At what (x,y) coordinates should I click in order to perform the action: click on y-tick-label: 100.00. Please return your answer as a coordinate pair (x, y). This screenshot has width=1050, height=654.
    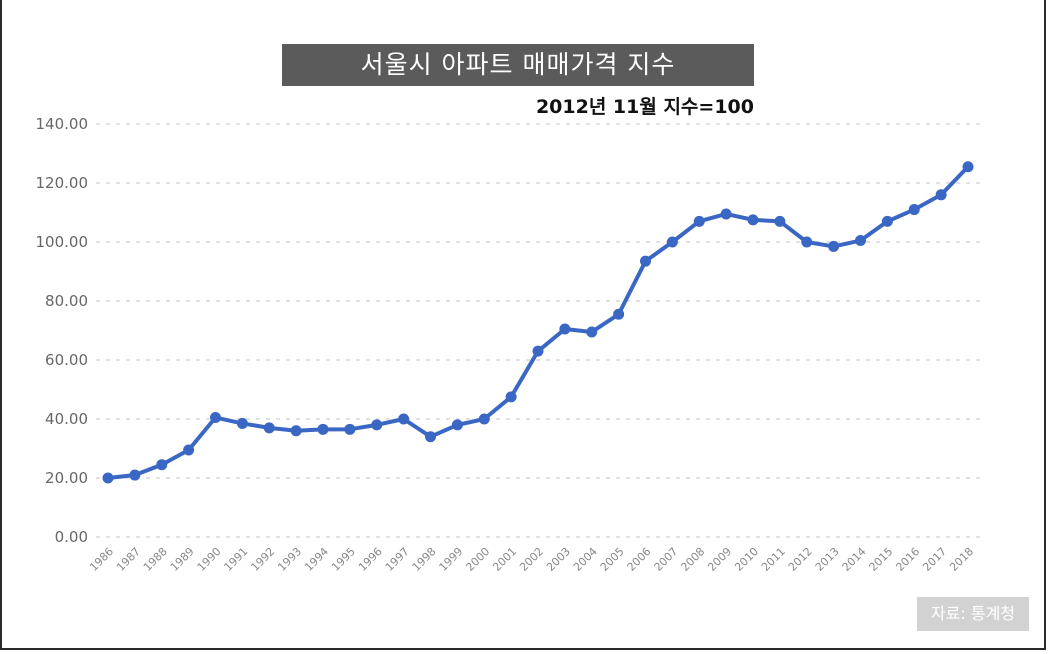
    Looking at the image, I should click on (62, 242).